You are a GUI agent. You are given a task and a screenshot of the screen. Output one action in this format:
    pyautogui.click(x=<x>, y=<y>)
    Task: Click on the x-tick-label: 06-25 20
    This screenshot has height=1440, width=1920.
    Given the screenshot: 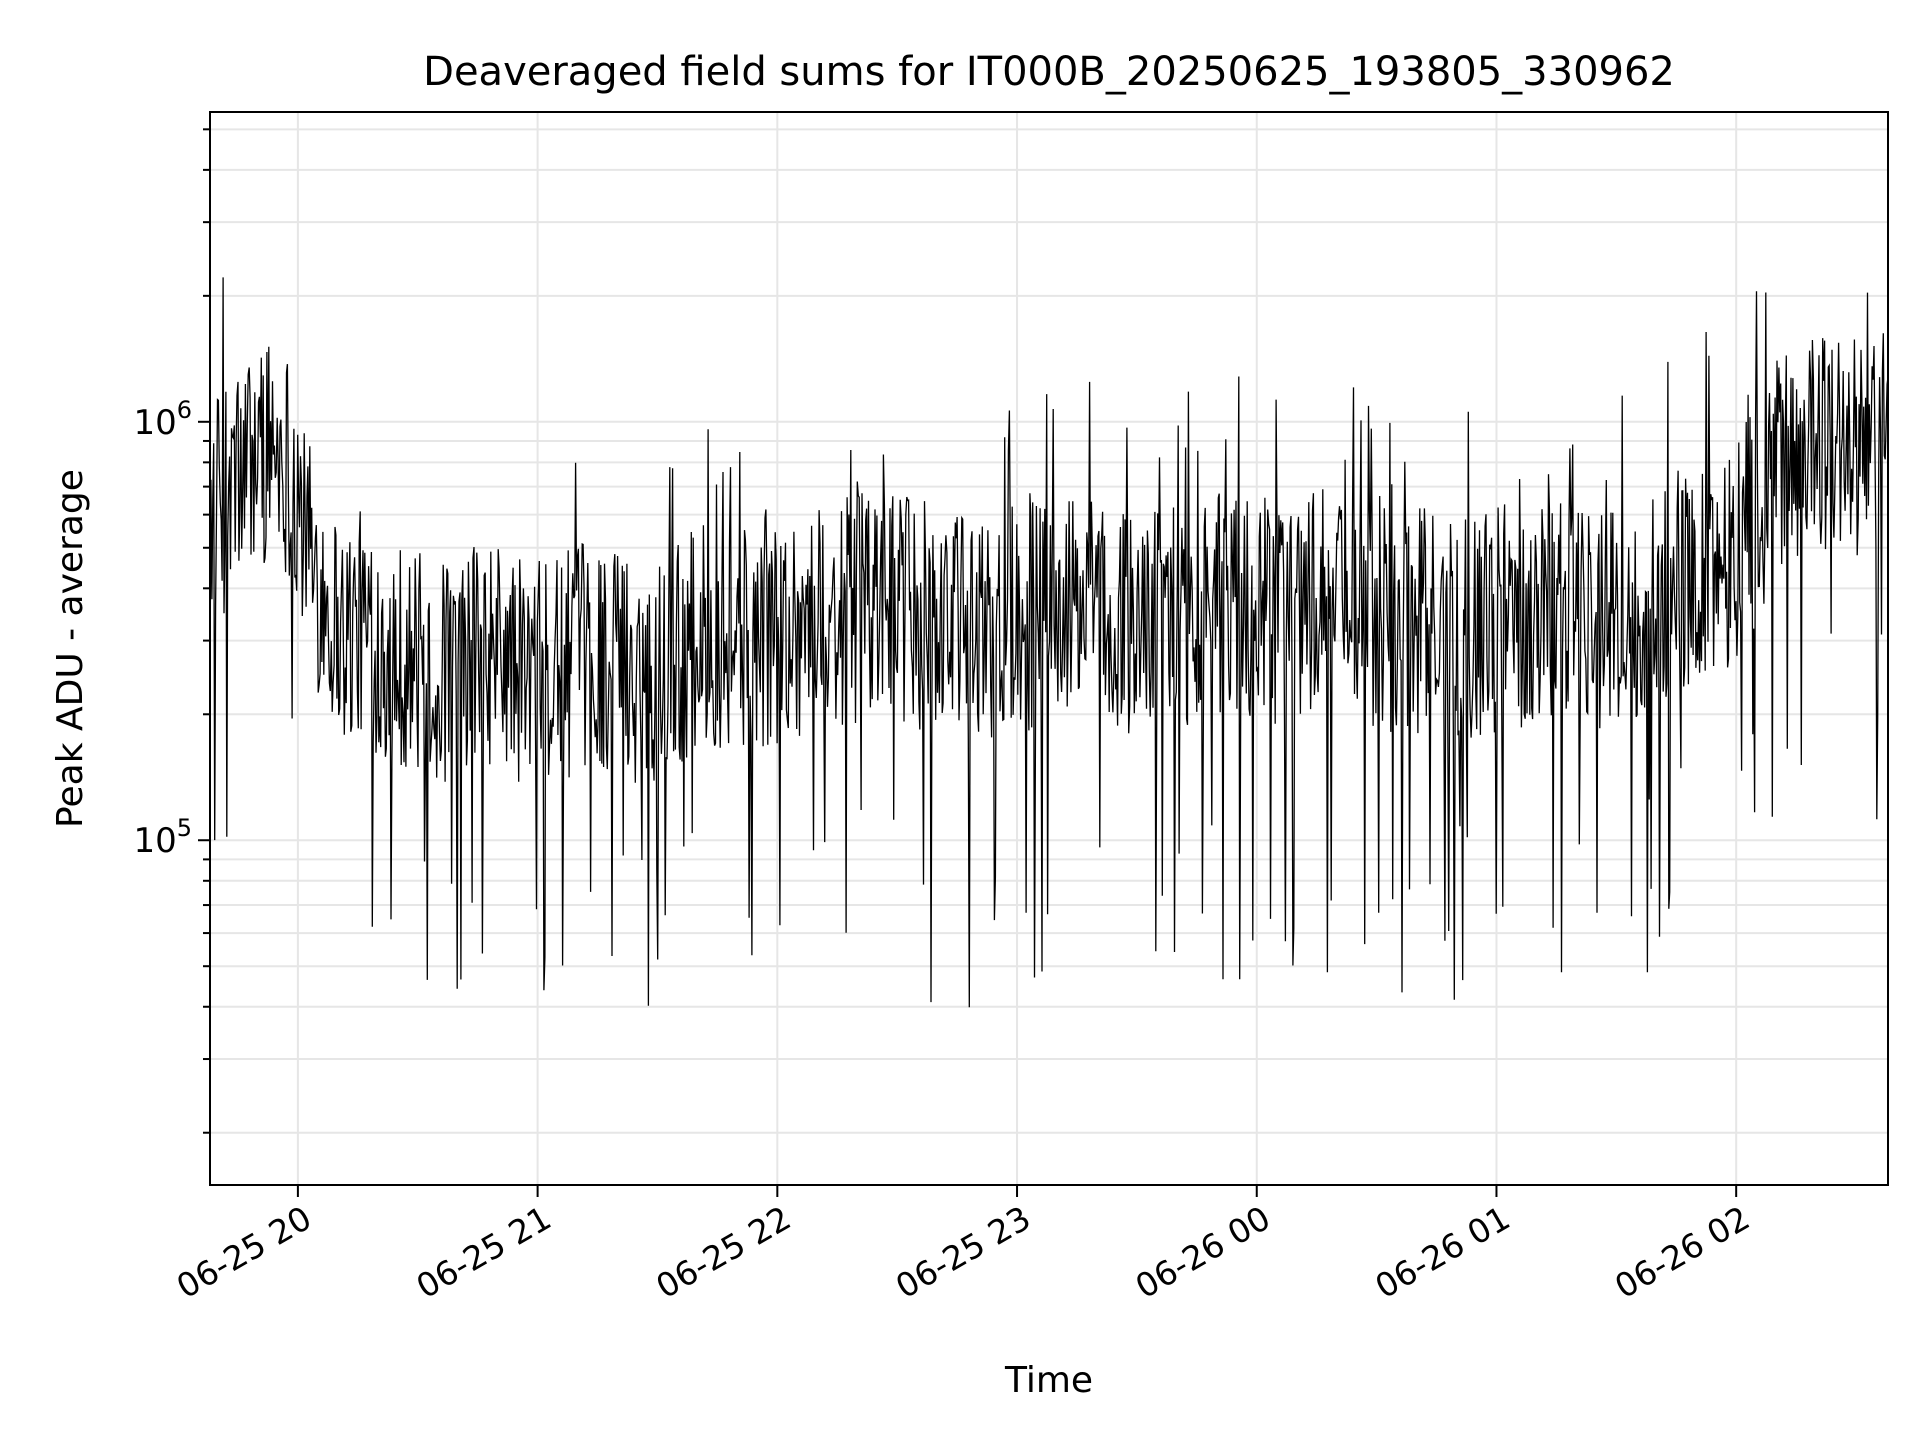 What is the action you would take?
    pyautogui.click(x=244, y=1252)
    